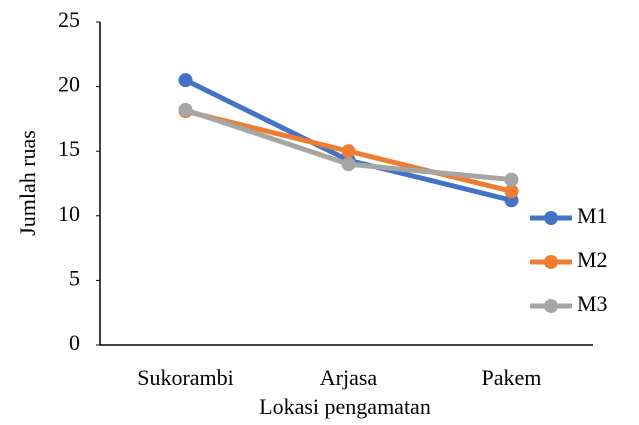 This screenshot has height=425, width=639. I want to click on y-tick-label: 0, so click(74, 342).